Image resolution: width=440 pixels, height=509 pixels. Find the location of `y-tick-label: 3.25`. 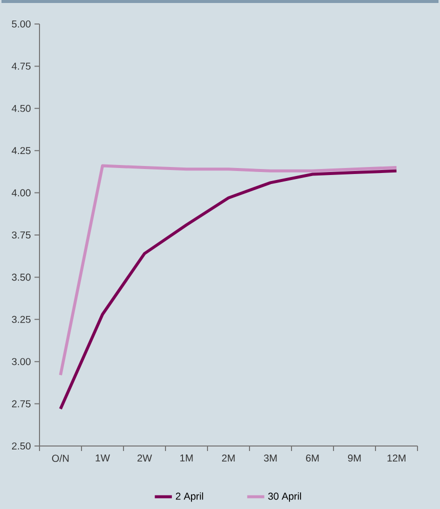

y-tick-label: 3.25 is located at coordinates (21, 319).